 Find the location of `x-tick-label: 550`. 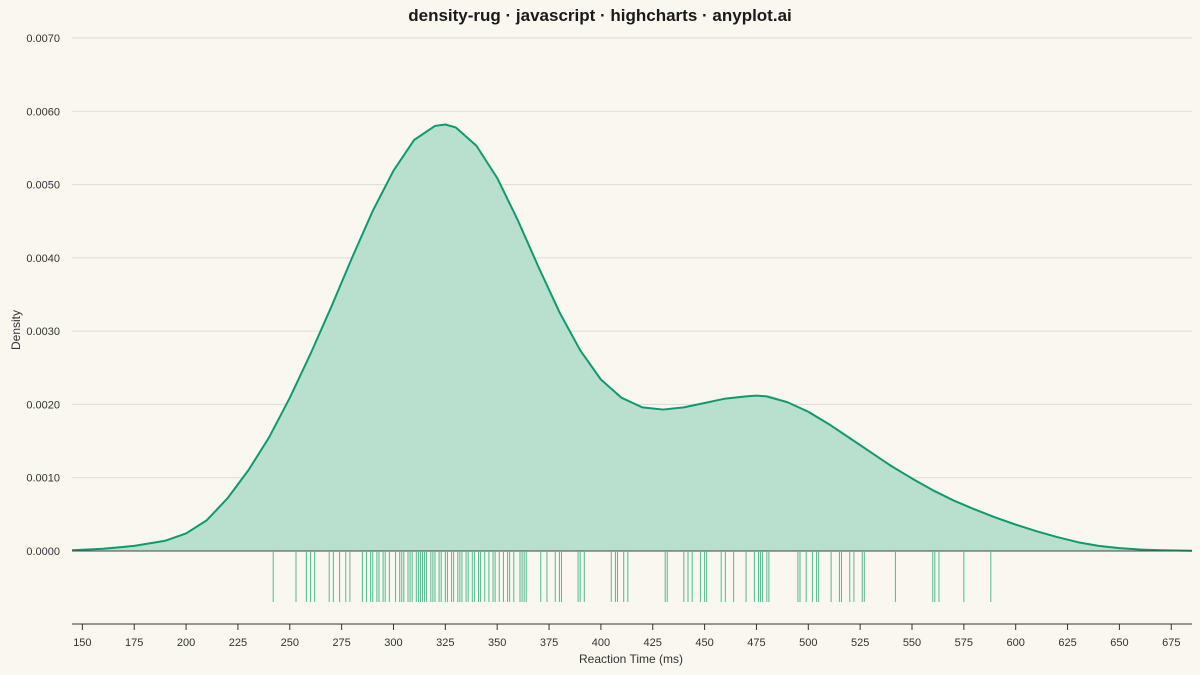

x-tick-label: 550 is located at coordinates (912, 643).